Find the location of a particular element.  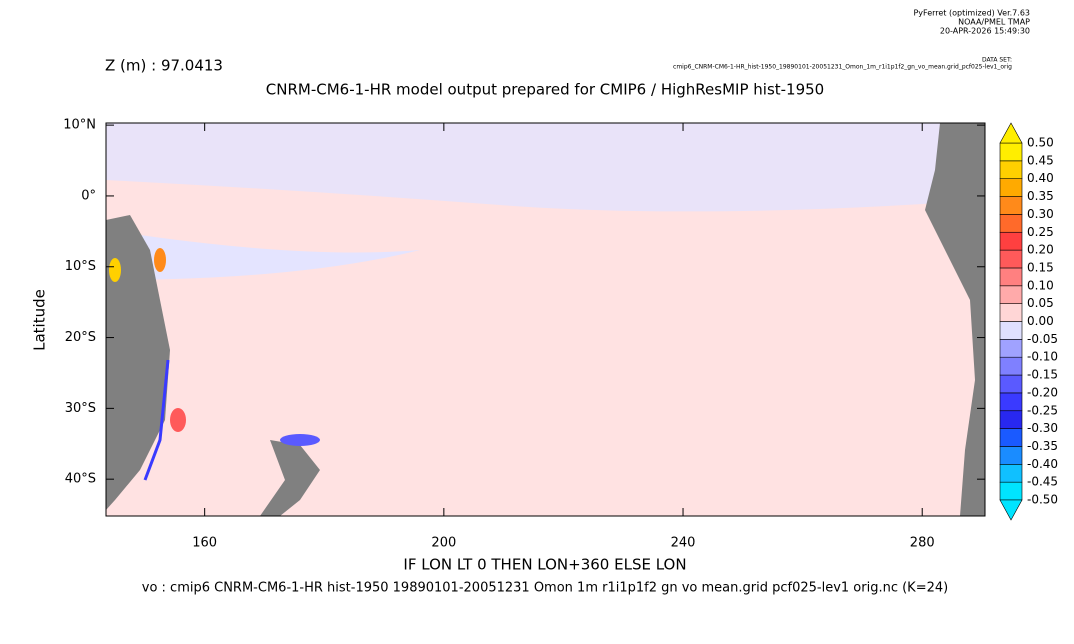

colorbar-label: -0.20 is located at coordinates (1042, 392).